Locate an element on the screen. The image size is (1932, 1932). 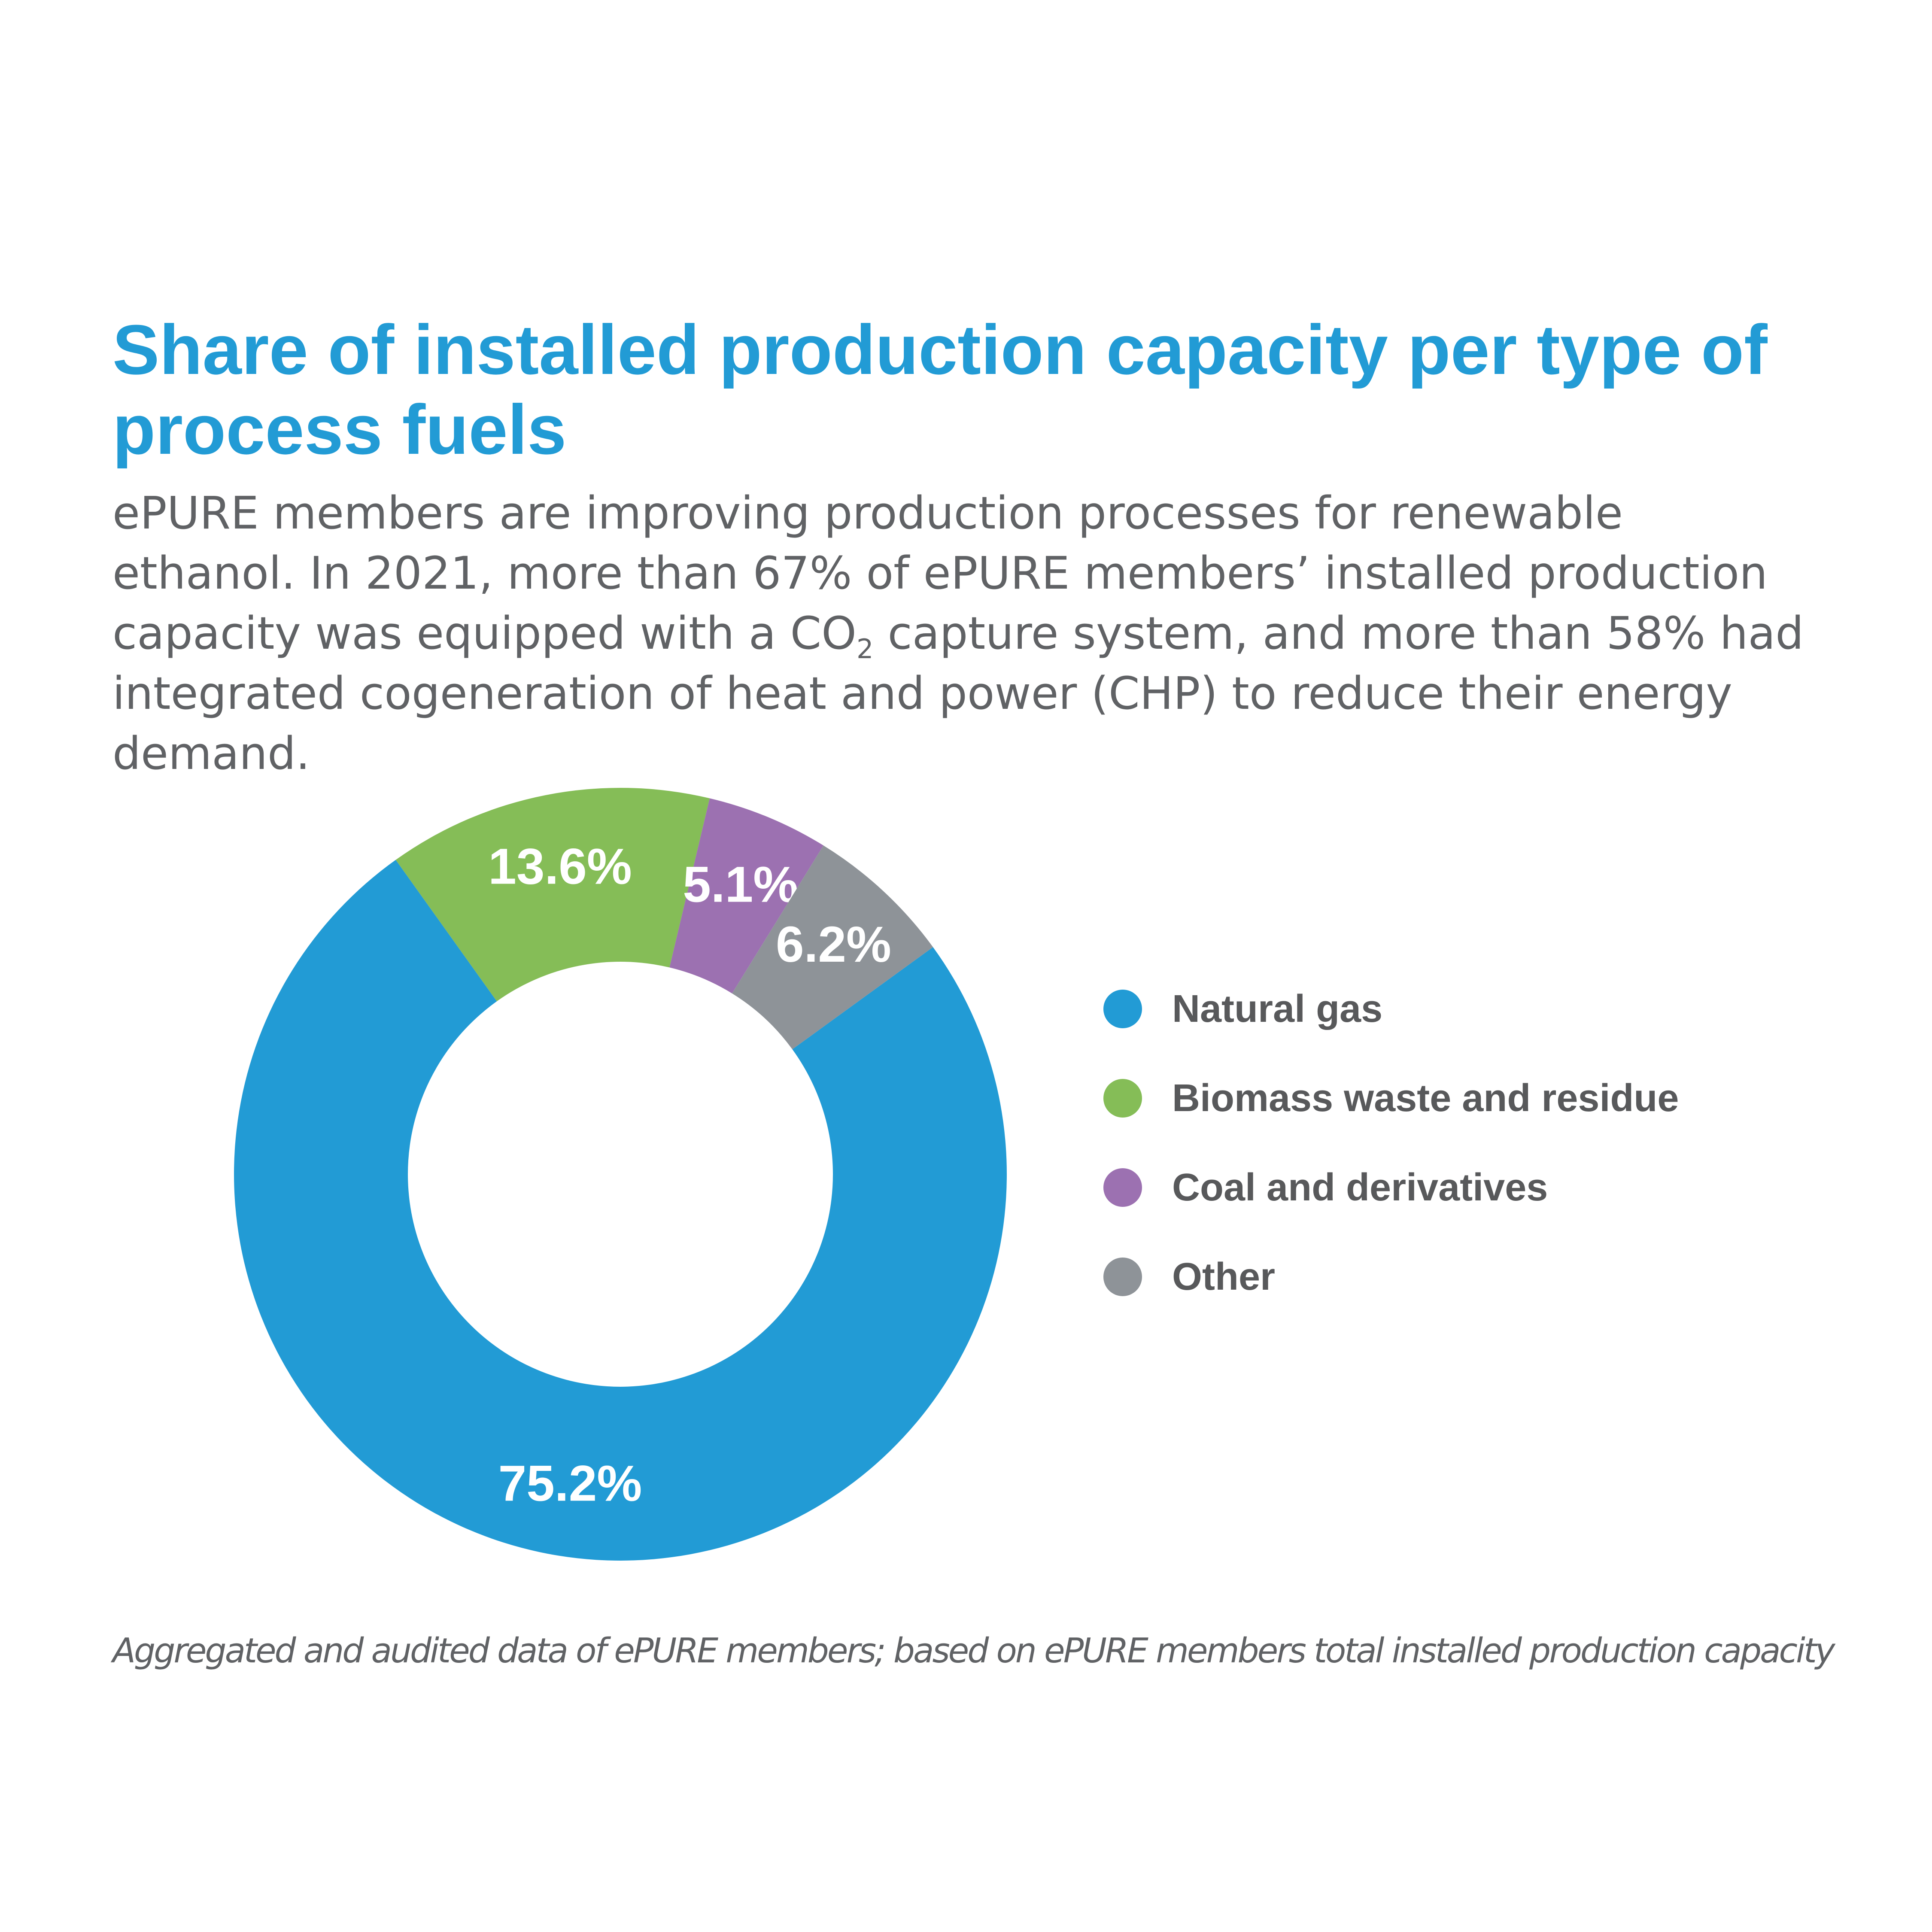
slice-label-other: 6.2% is located at coordinates (834, 944).